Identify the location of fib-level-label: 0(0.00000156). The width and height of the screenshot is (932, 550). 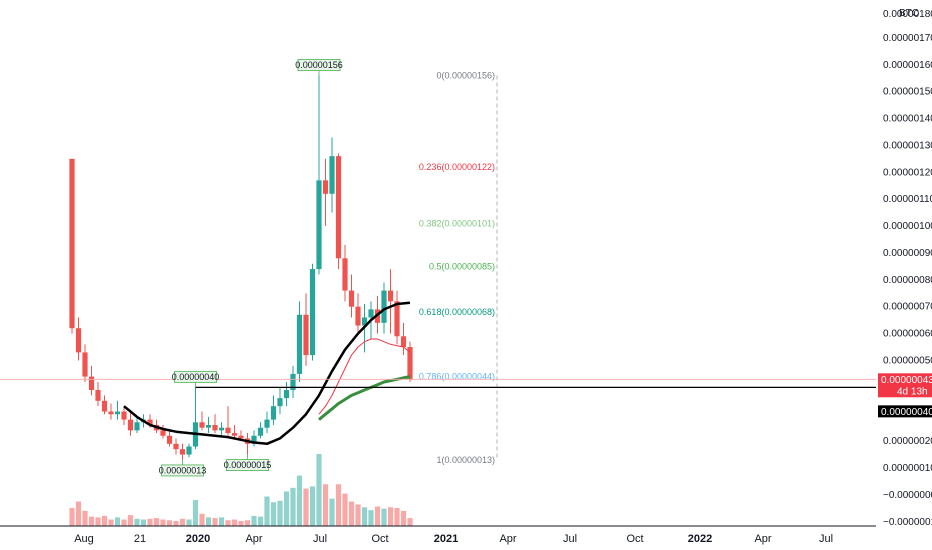
(465, 76).